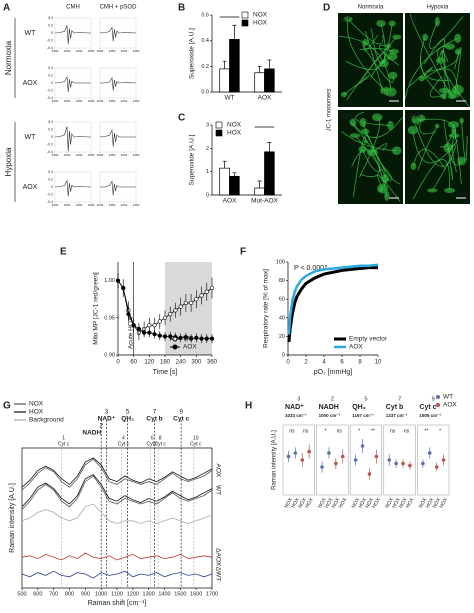 Image resolution: width=474 pixels, height=613 pixels. What do you see at coordinates (282, 300) in the screenshot?
I see `y-tick-label: 60` at bounding box center [282, 300].